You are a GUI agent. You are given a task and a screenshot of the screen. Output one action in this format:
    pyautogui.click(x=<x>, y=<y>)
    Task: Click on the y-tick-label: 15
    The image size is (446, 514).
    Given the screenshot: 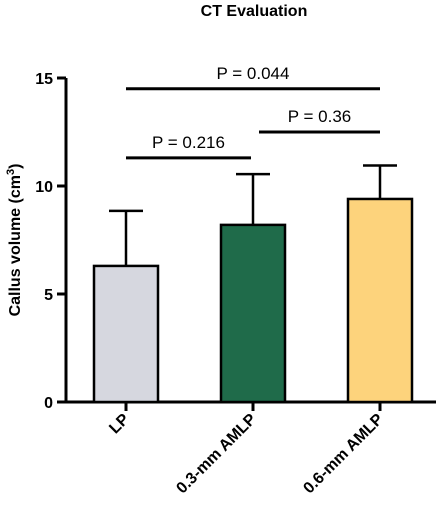 What is the action you would take?
    pyautogui.click(x=44, y=79)
    